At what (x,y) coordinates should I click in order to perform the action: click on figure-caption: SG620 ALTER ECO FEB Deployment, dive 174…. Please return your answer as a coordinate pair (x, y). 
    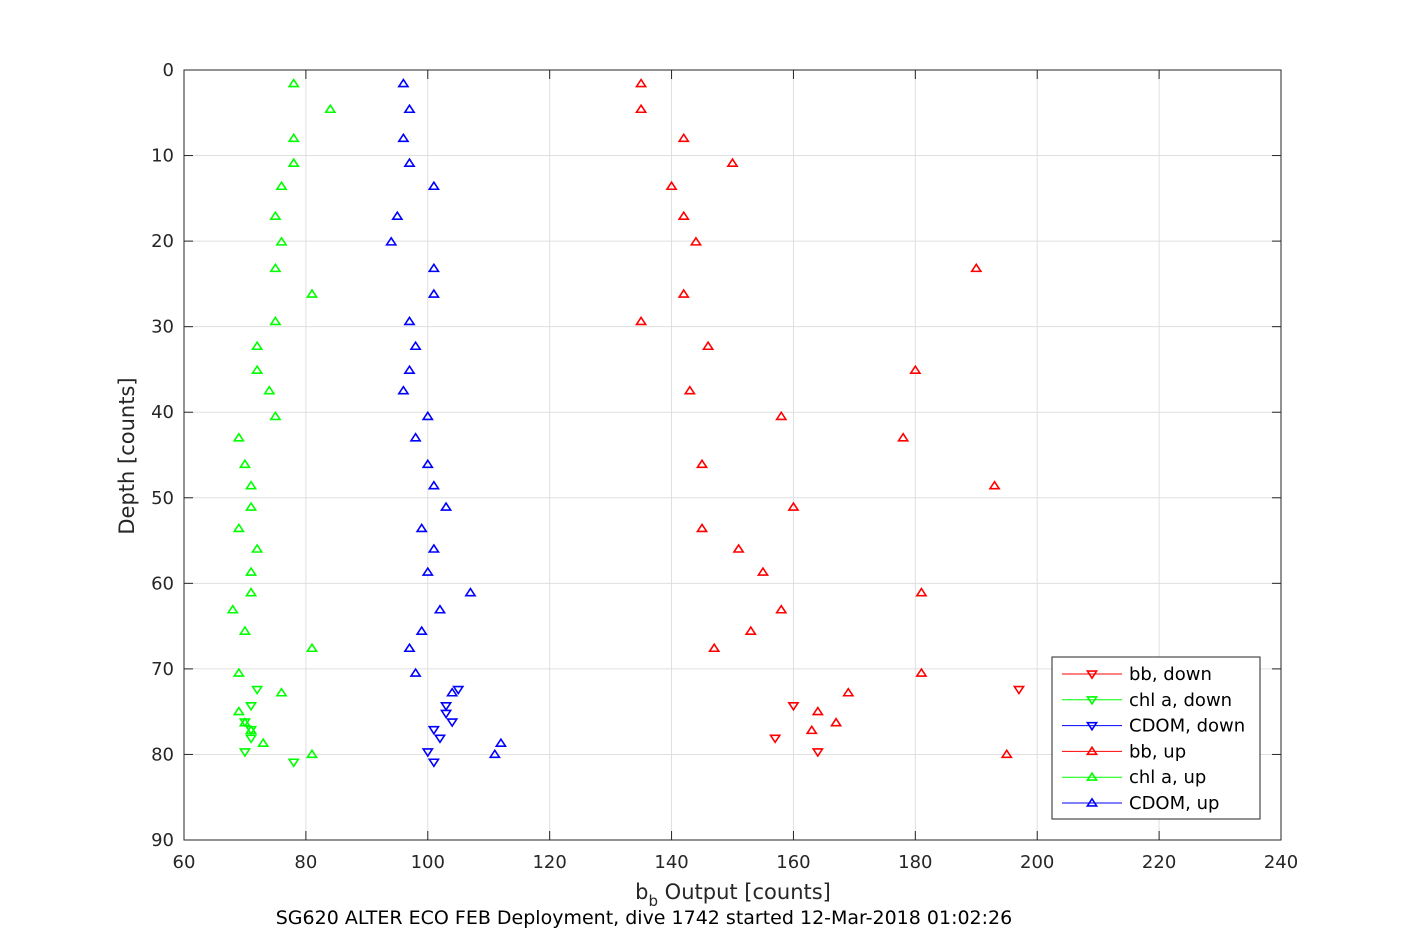
    Looking at the image, I should click on (644, 918).